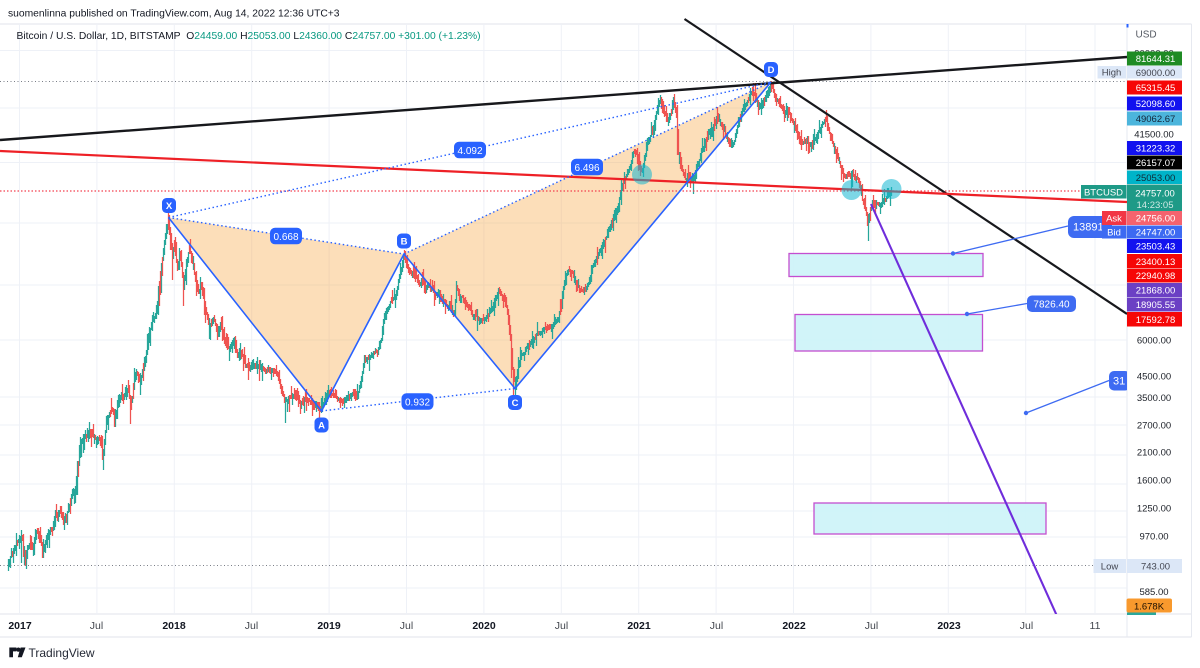 The image size is (1200, 668). What do you see at coordinates (1154, 481) in the screenshot?
I see `svg-text: 1600.00` at bounding box center [1154, 481].